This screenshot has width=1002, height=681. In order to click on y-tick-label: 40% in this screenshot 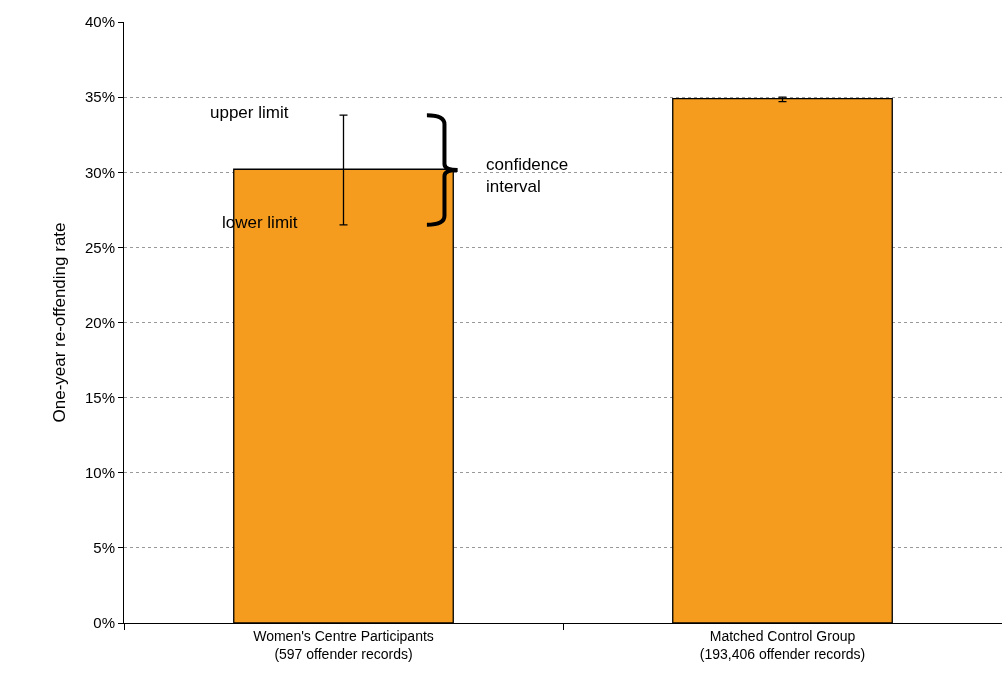, I will do `click(99, 22)`.